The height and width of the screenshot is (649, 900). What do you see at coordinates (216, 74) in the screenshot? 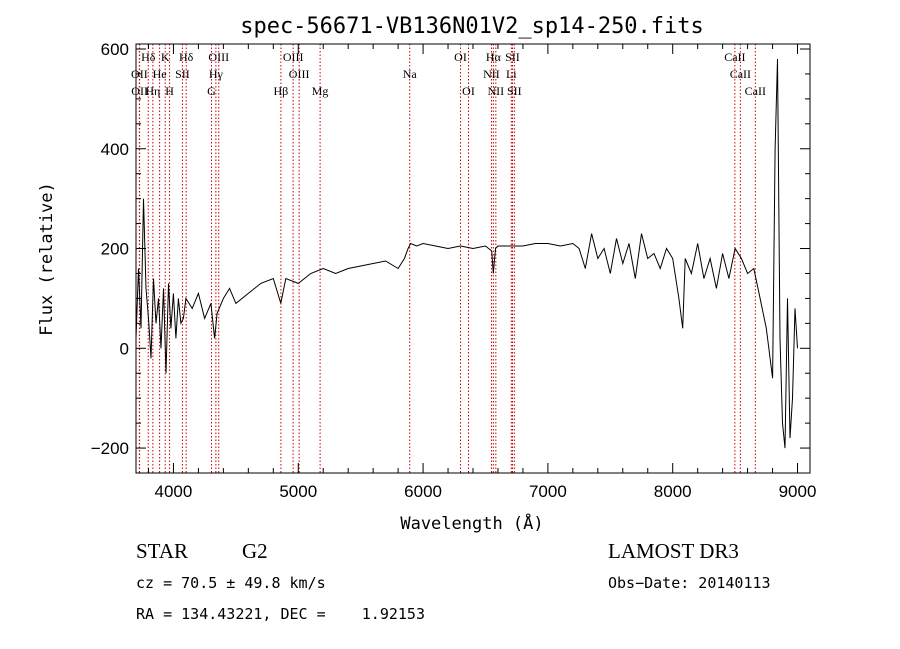
I see `line-label: Hγ` at bounding box center [216, 74].